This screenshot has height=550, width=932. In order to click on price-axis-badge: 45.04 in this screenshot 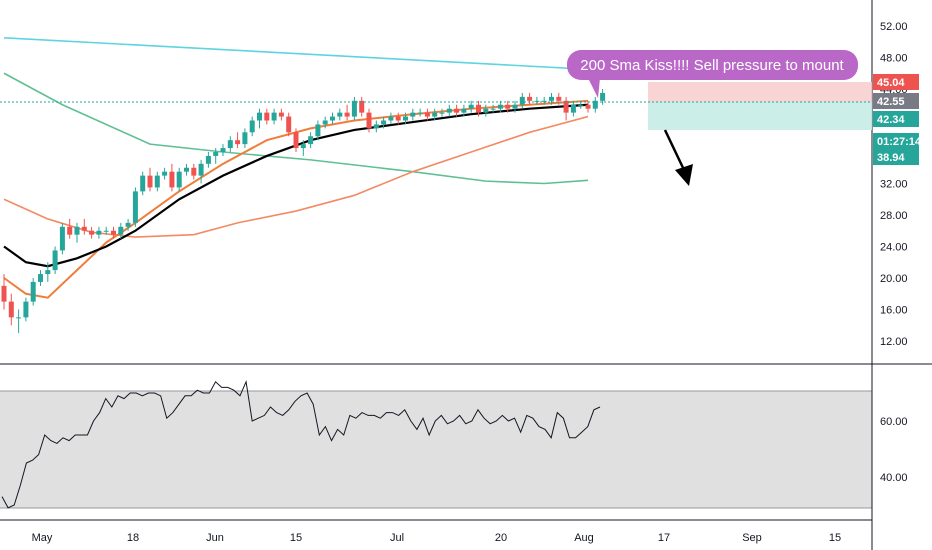, I will do `click(896, 82)`.